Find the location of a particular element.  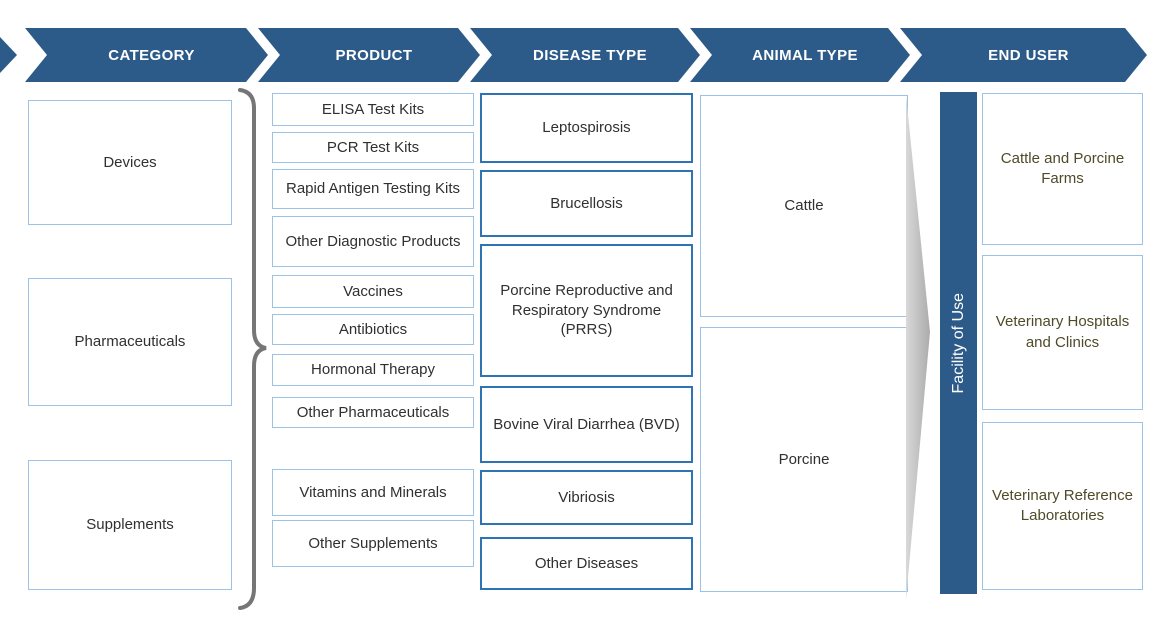

product-box-vaccines: Vaccines is located at coordinates (373, 291).